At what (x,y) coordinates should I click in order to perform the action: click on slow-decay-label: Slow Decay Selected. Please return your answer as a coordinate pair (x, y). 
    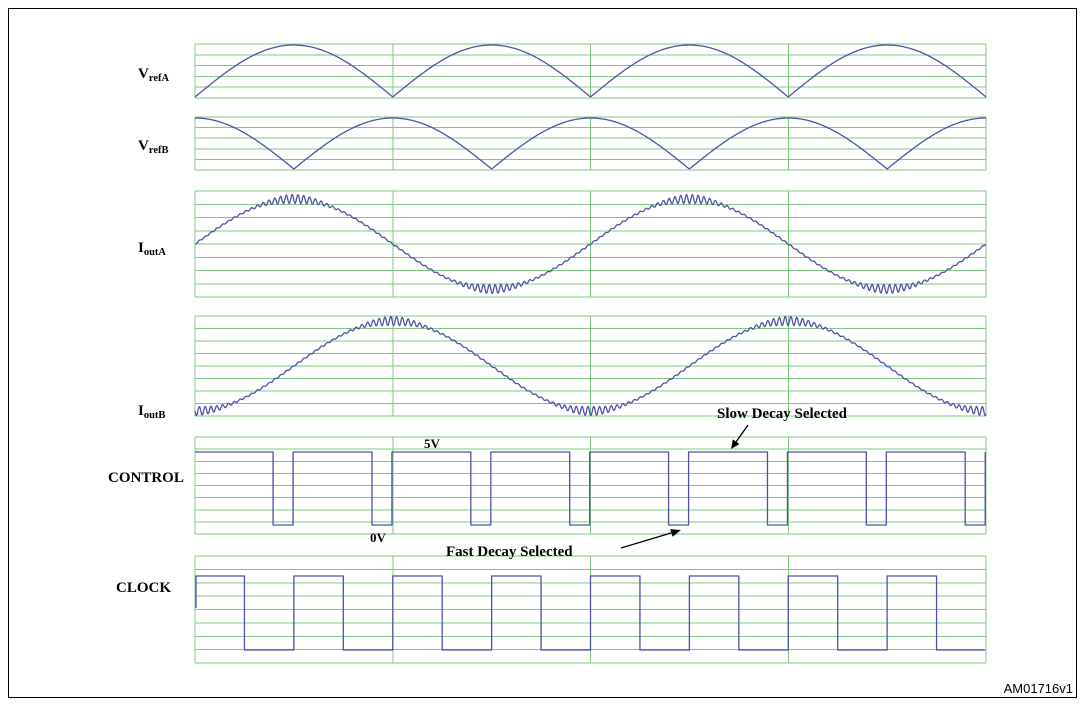
    Looking at the image, I should click on (782, 414).